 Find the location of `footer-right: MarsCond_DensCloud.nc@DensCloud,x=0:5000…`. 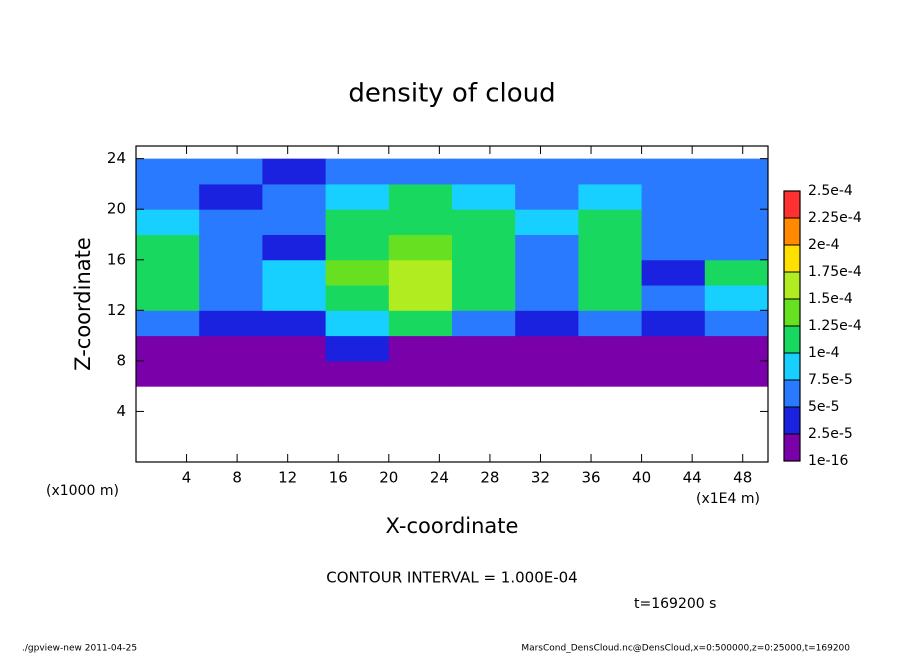

footer-right: MarsCond_DensCloud.nc@DensCloud,x=0:5000… is located at coordinates (685, 649).